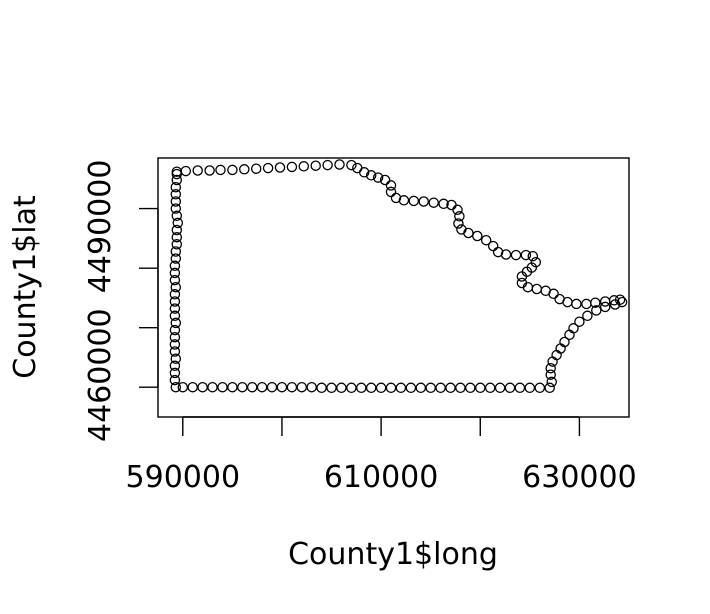 Image resolution: width=710 pixels, height=614 pixels. Describe the element at coordinates (183, 477) in the screenshot. I see `x-tick-label: 590000` at that location.